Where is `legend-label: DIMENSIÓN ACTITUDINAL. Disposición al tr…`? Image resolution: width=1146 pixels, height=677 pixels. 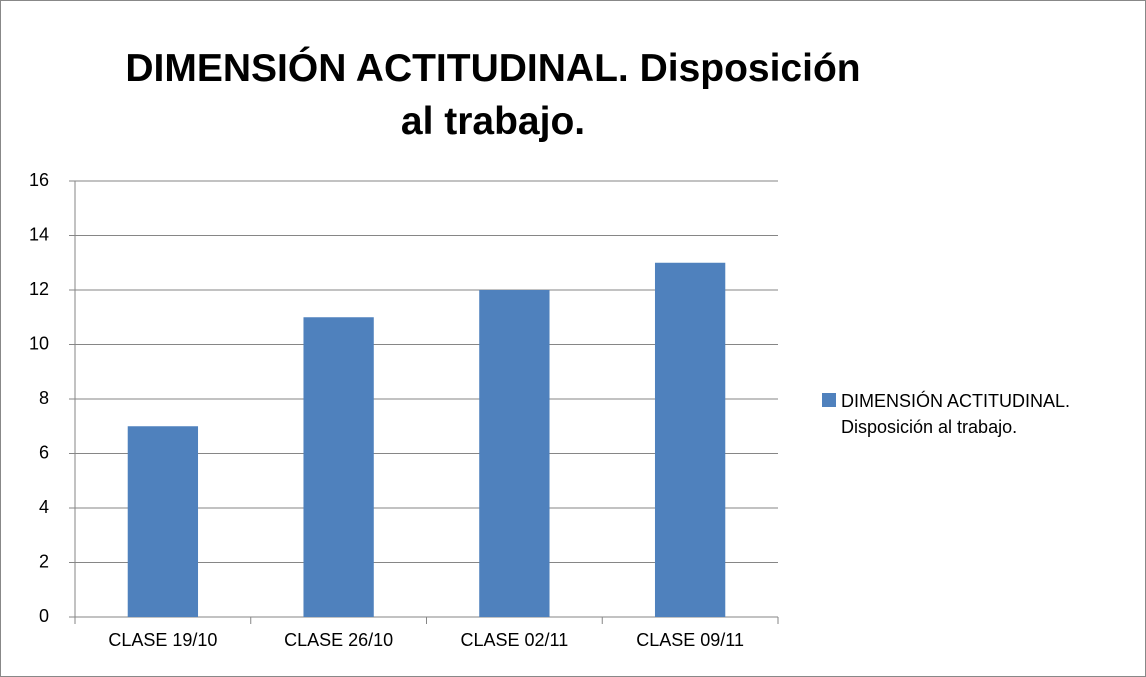 legend-label: DIMENSIÓN ACTITUDINAL. Disposición al tr… is located at coordinates (956, 414).